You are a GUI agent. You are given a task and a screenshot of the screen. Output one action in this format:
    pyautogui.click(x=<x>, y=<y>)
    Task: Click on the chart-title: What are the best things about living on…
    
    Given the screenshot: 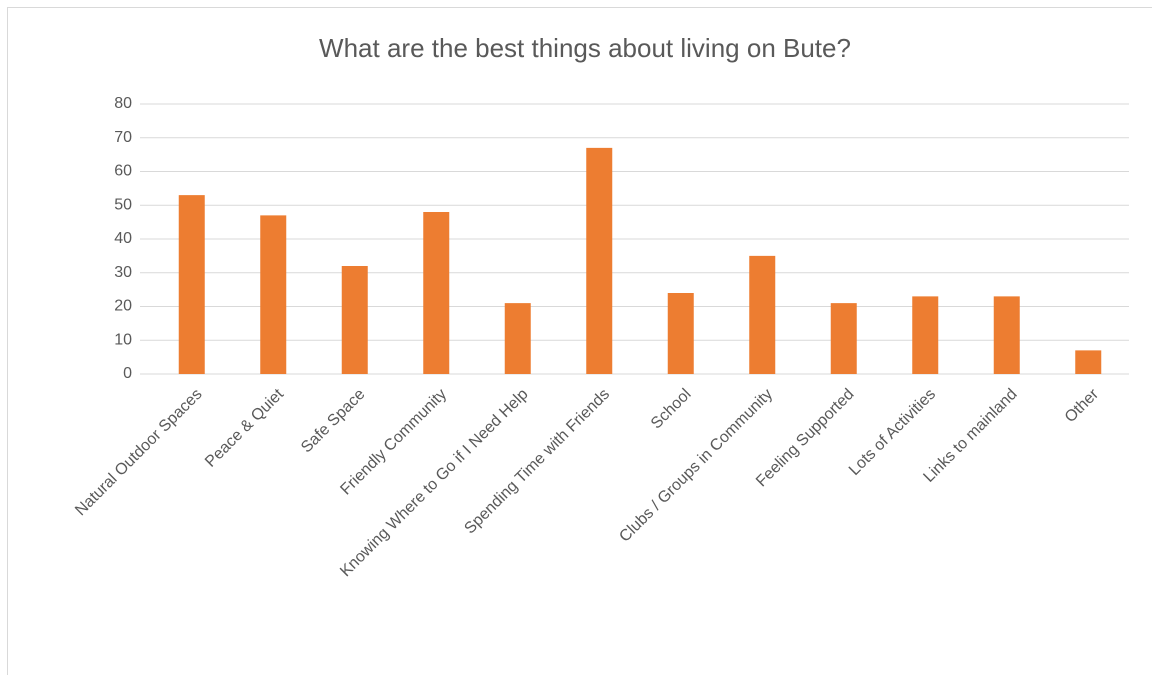 What is the action you would take?
    pyautogui.click(x=585, y=48)
    